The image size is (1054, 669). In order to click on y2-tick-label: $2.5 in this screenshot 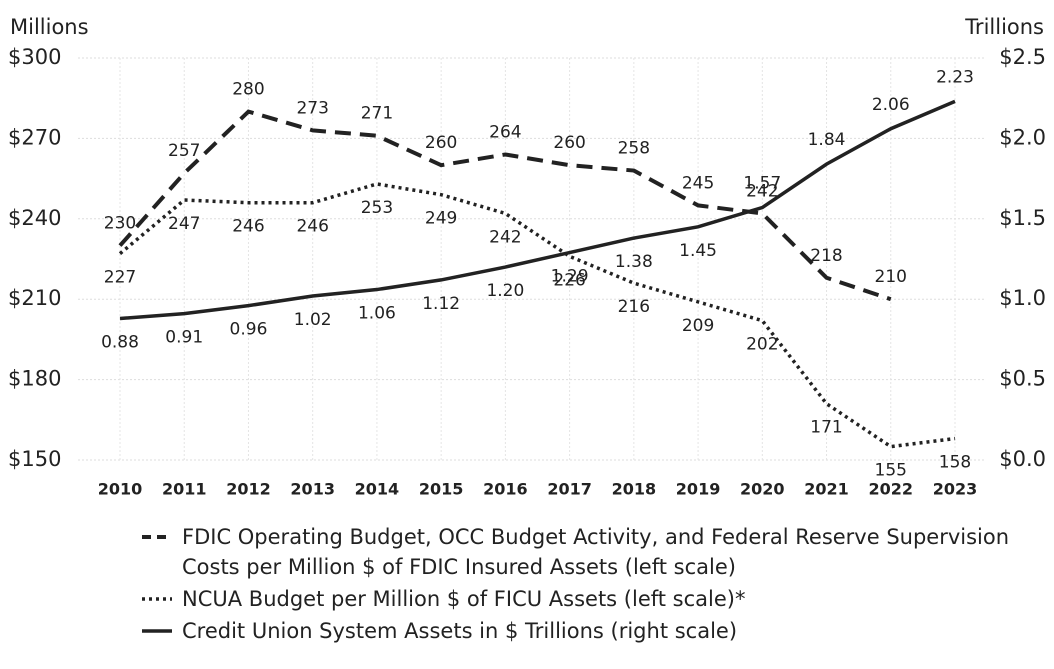, I will do `click(1022, 57)`.